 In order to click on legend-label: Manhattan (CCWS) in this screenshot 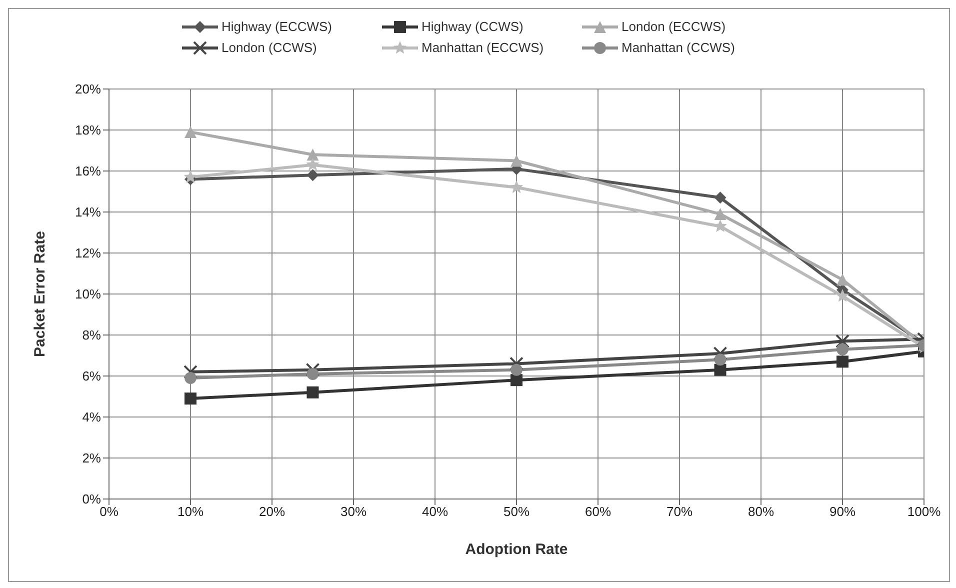, I will do `click(678, 47)`.